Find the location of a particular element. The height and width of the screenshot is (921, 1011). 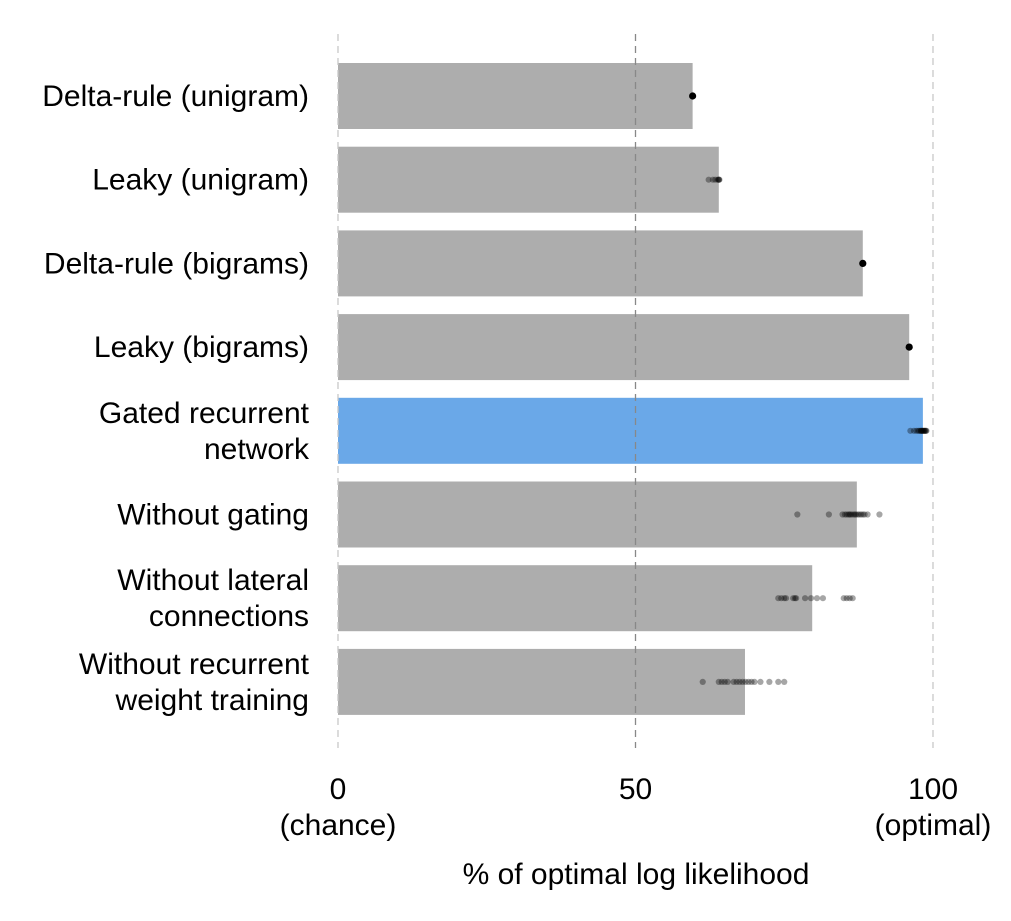

category-label-line: Without lateral is located at coordinates (213, 580).